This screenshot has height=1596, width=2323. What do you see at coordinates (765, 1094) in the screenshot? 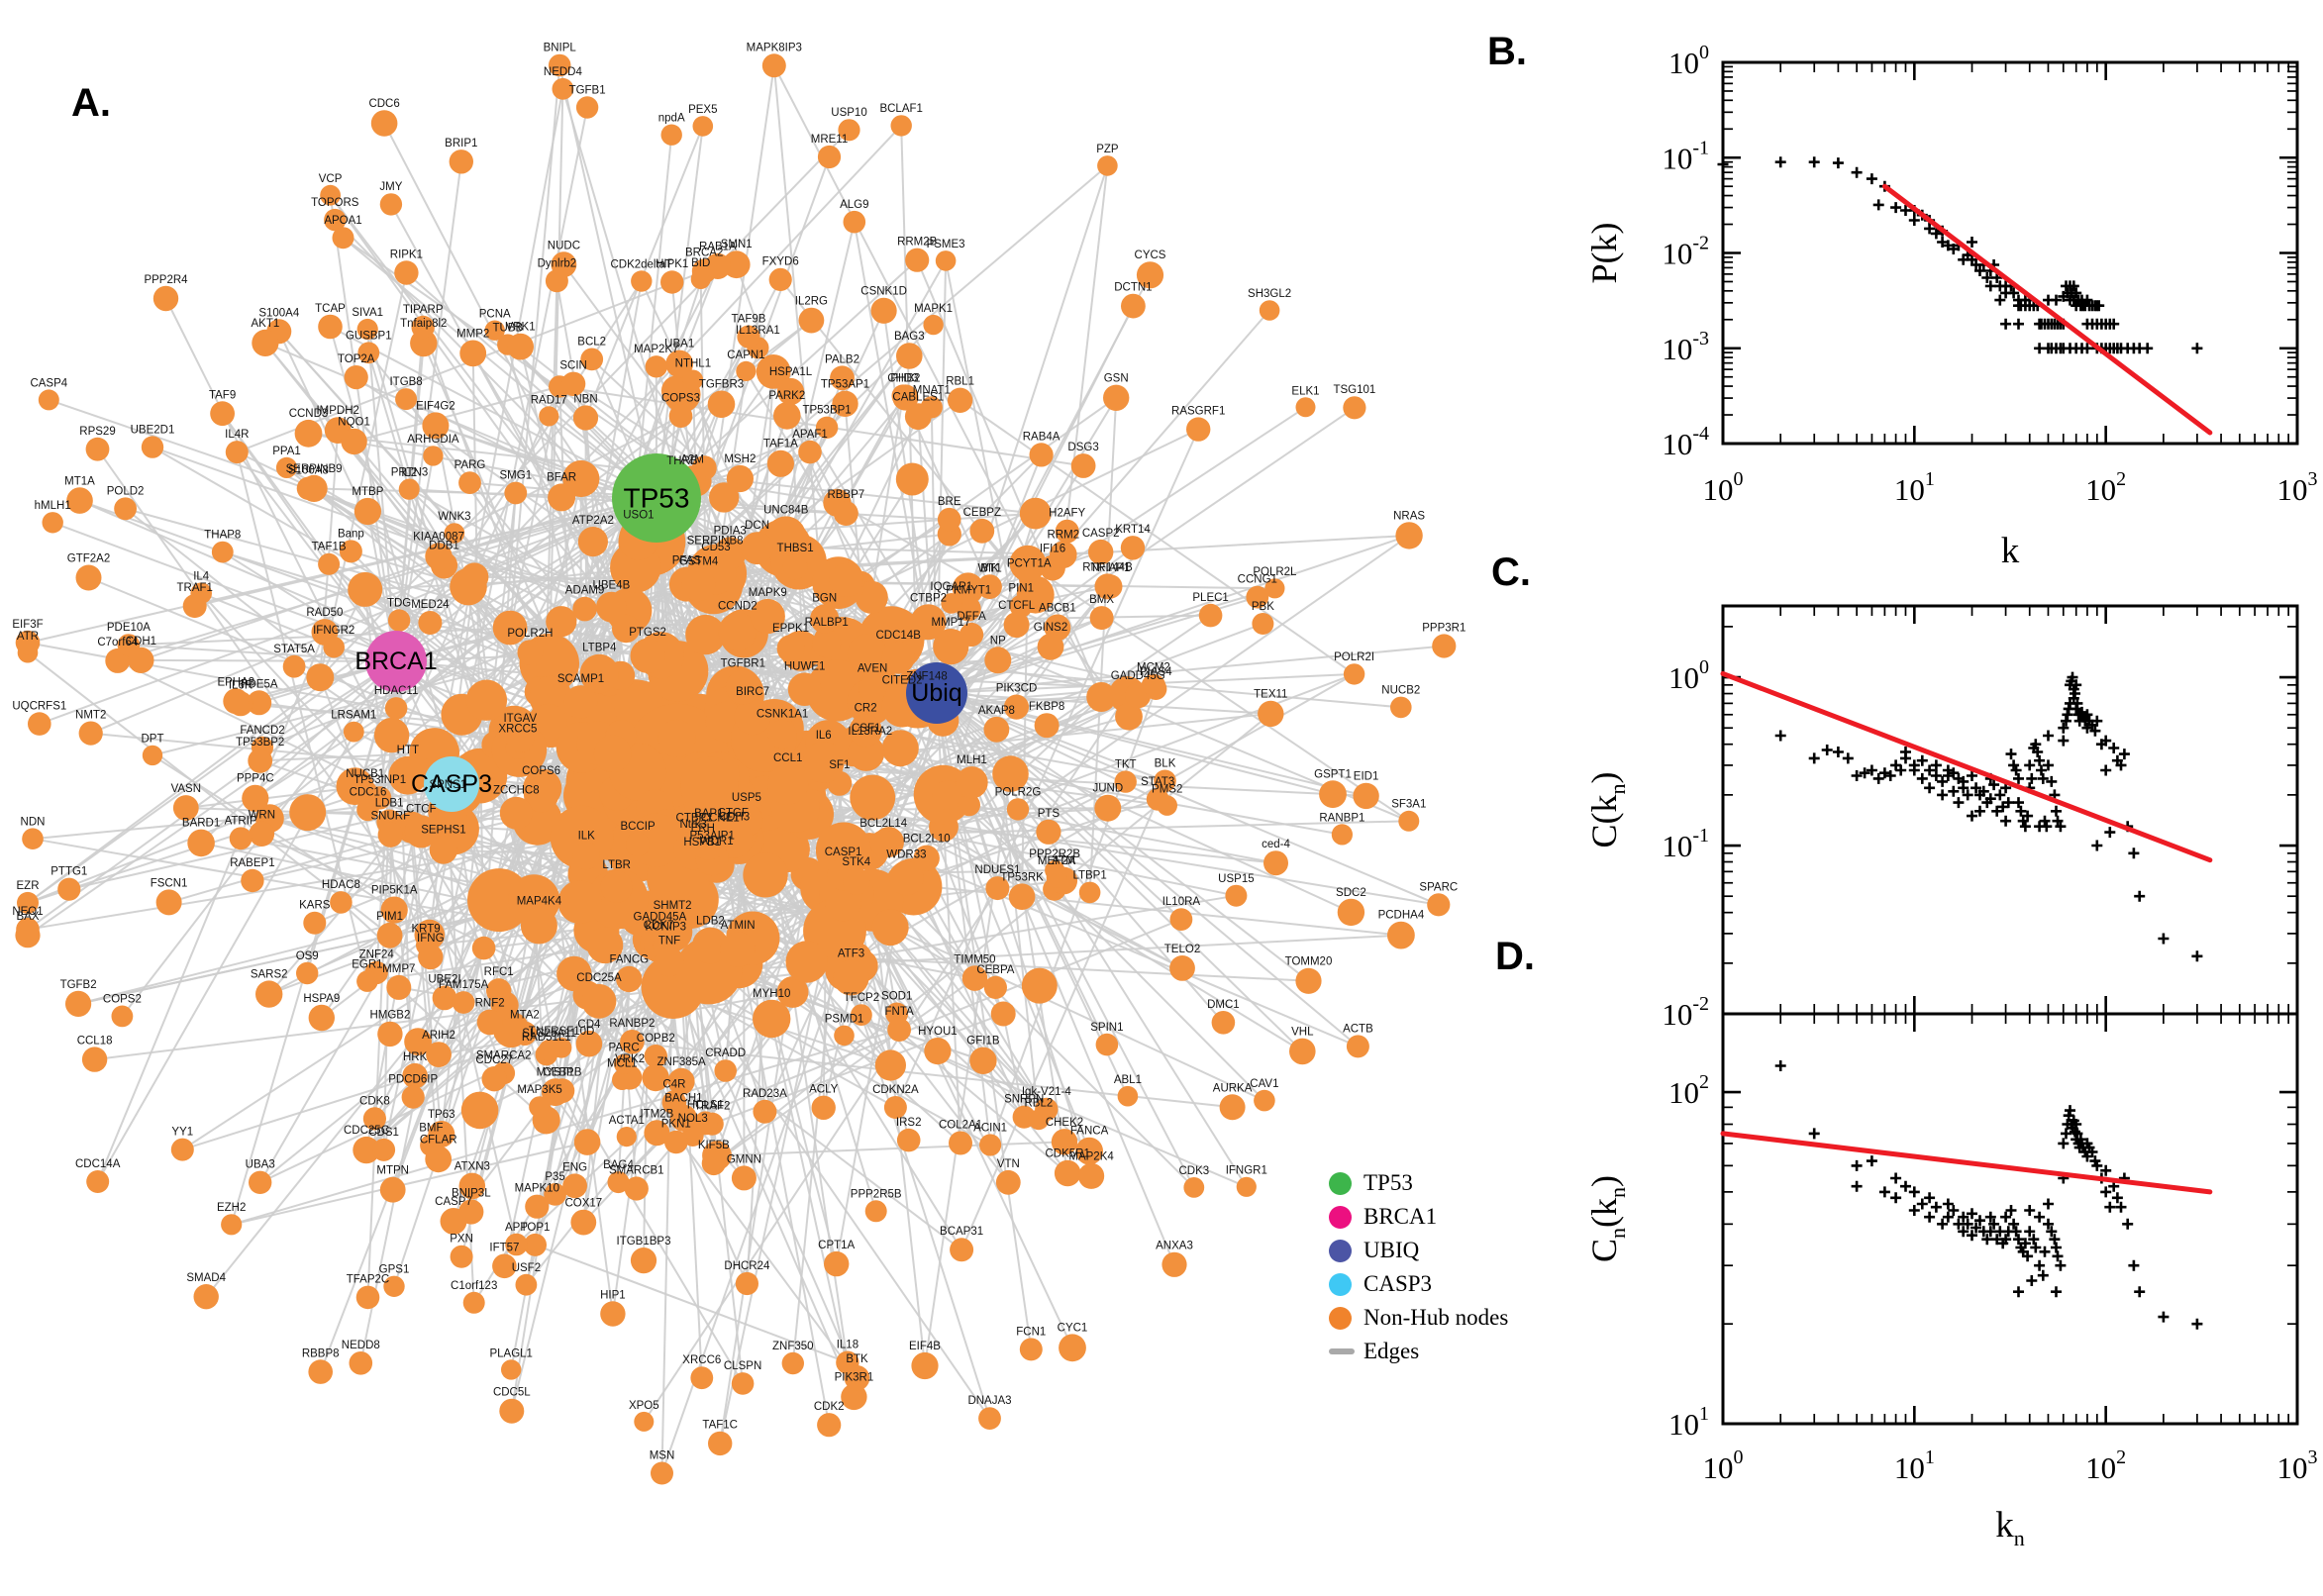
I see `network-node-label: RAD23A` at bounding box center [765, 1094].